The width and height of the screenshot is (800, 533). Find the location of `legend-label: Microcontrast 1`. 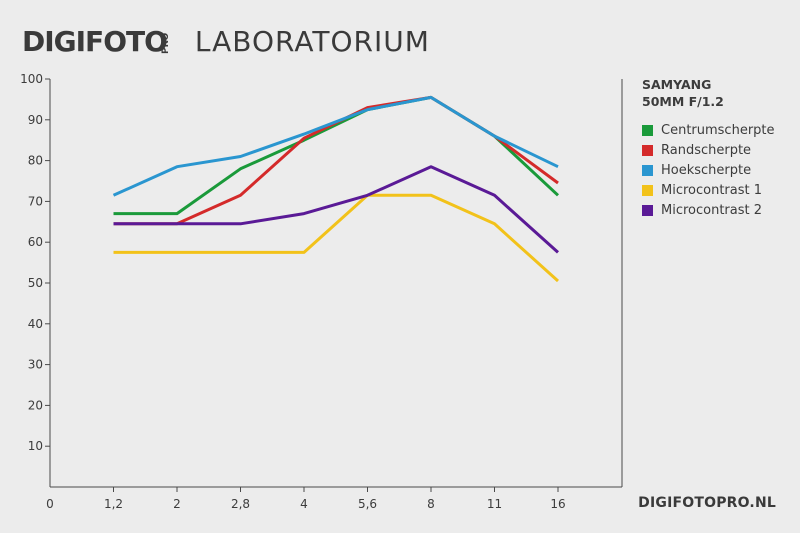

legend-label: Microcontrast 1 is located at coordinates (712, 191).